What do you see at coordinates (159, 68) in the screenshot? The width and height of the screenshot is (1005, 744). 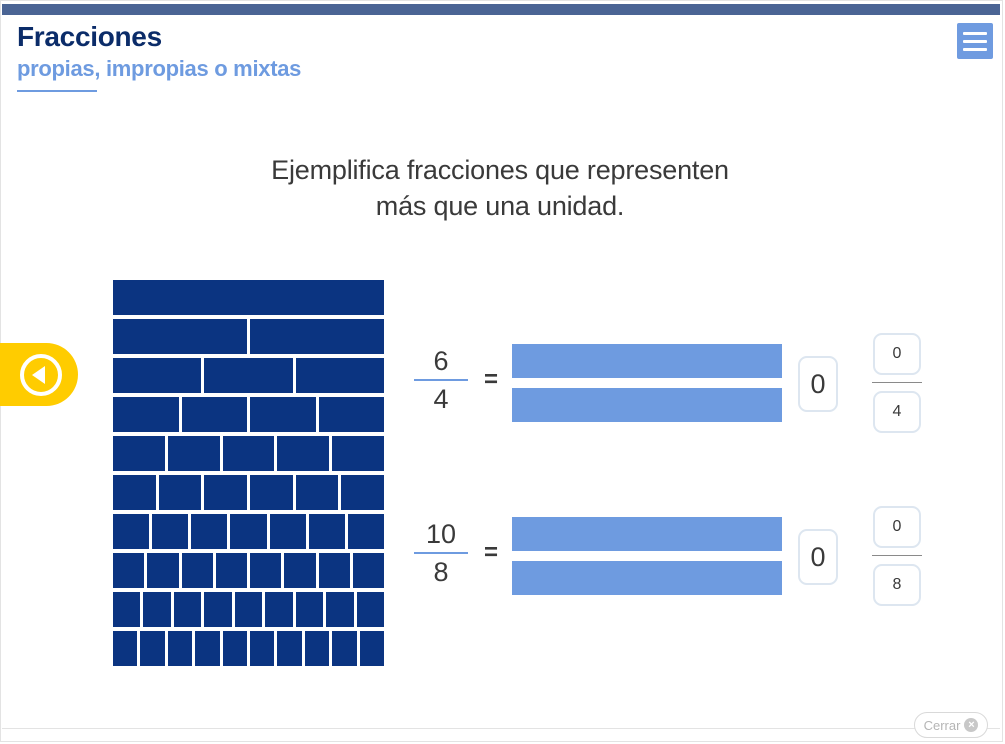 I see `page-subtitle: propias, impropias o mixtas` at bounding box center [159, 68].